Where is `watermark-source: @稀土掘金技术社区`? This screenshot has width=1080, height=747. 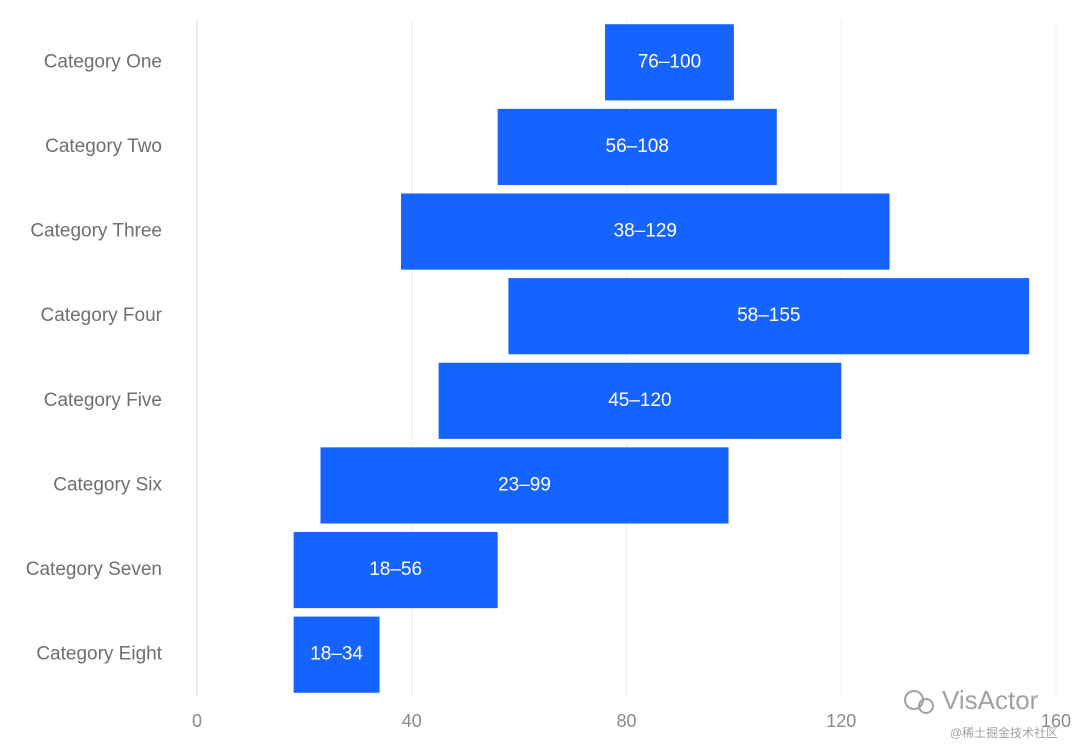 watermark-source: @稀土掘金技术社区 is located at coordinates (1004, 732).